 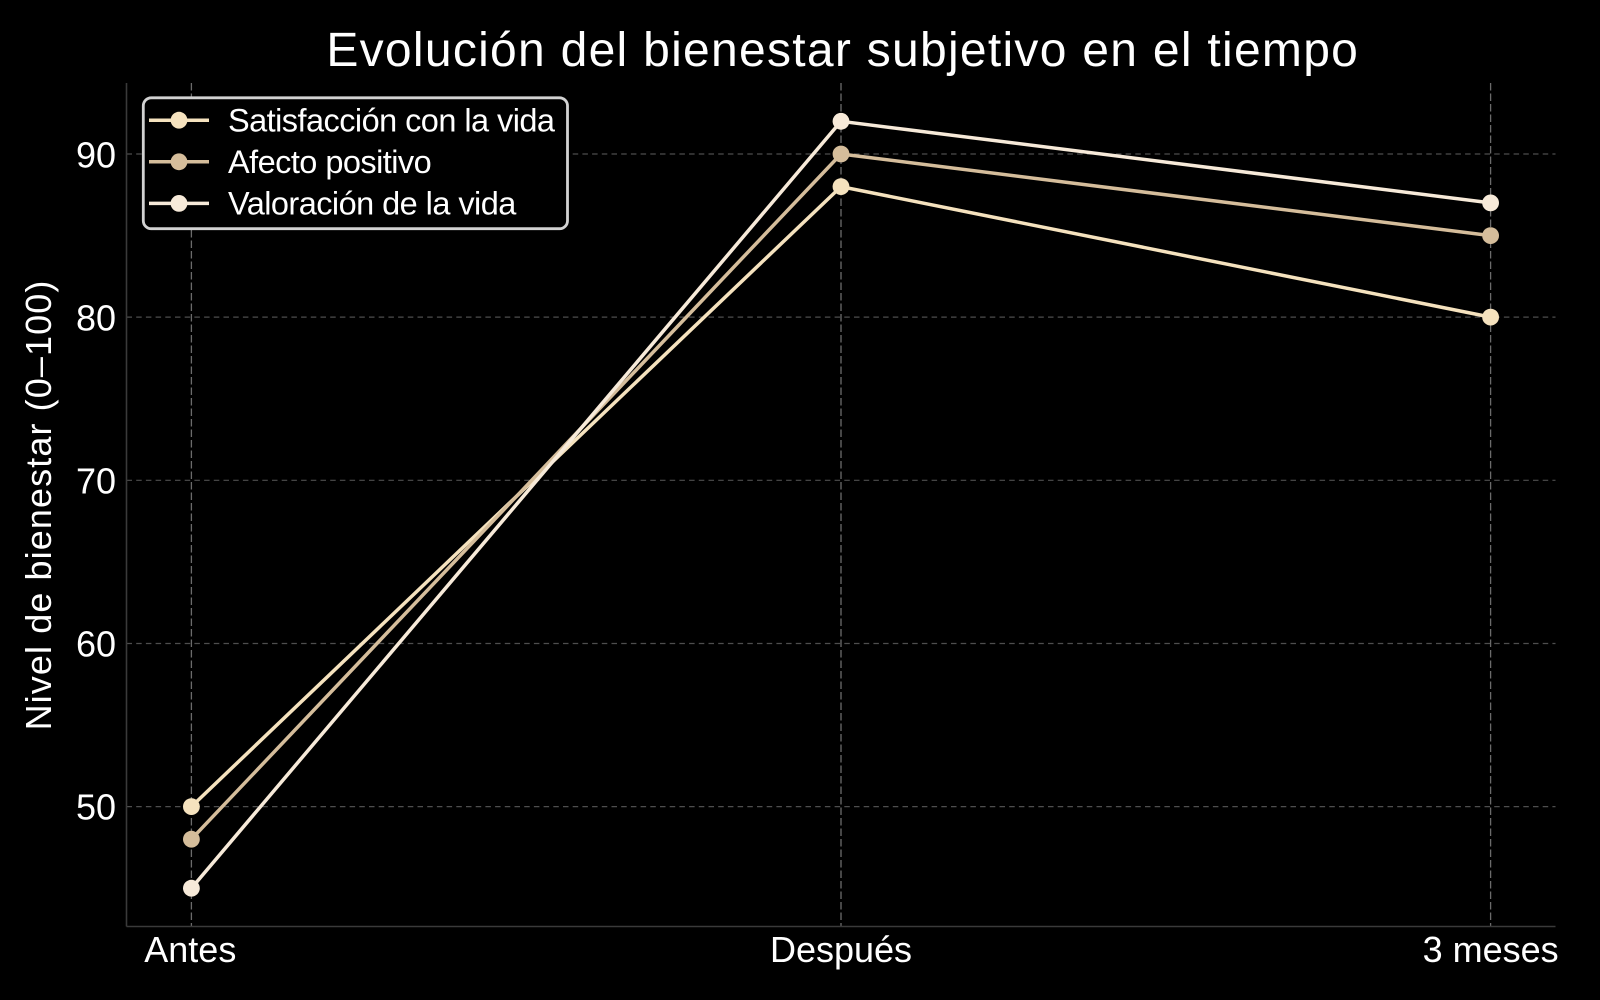 What do you see at coordinates (96, 644) in the screenshot?
I see `svg-text: 60` at bounding box center [96, 644].